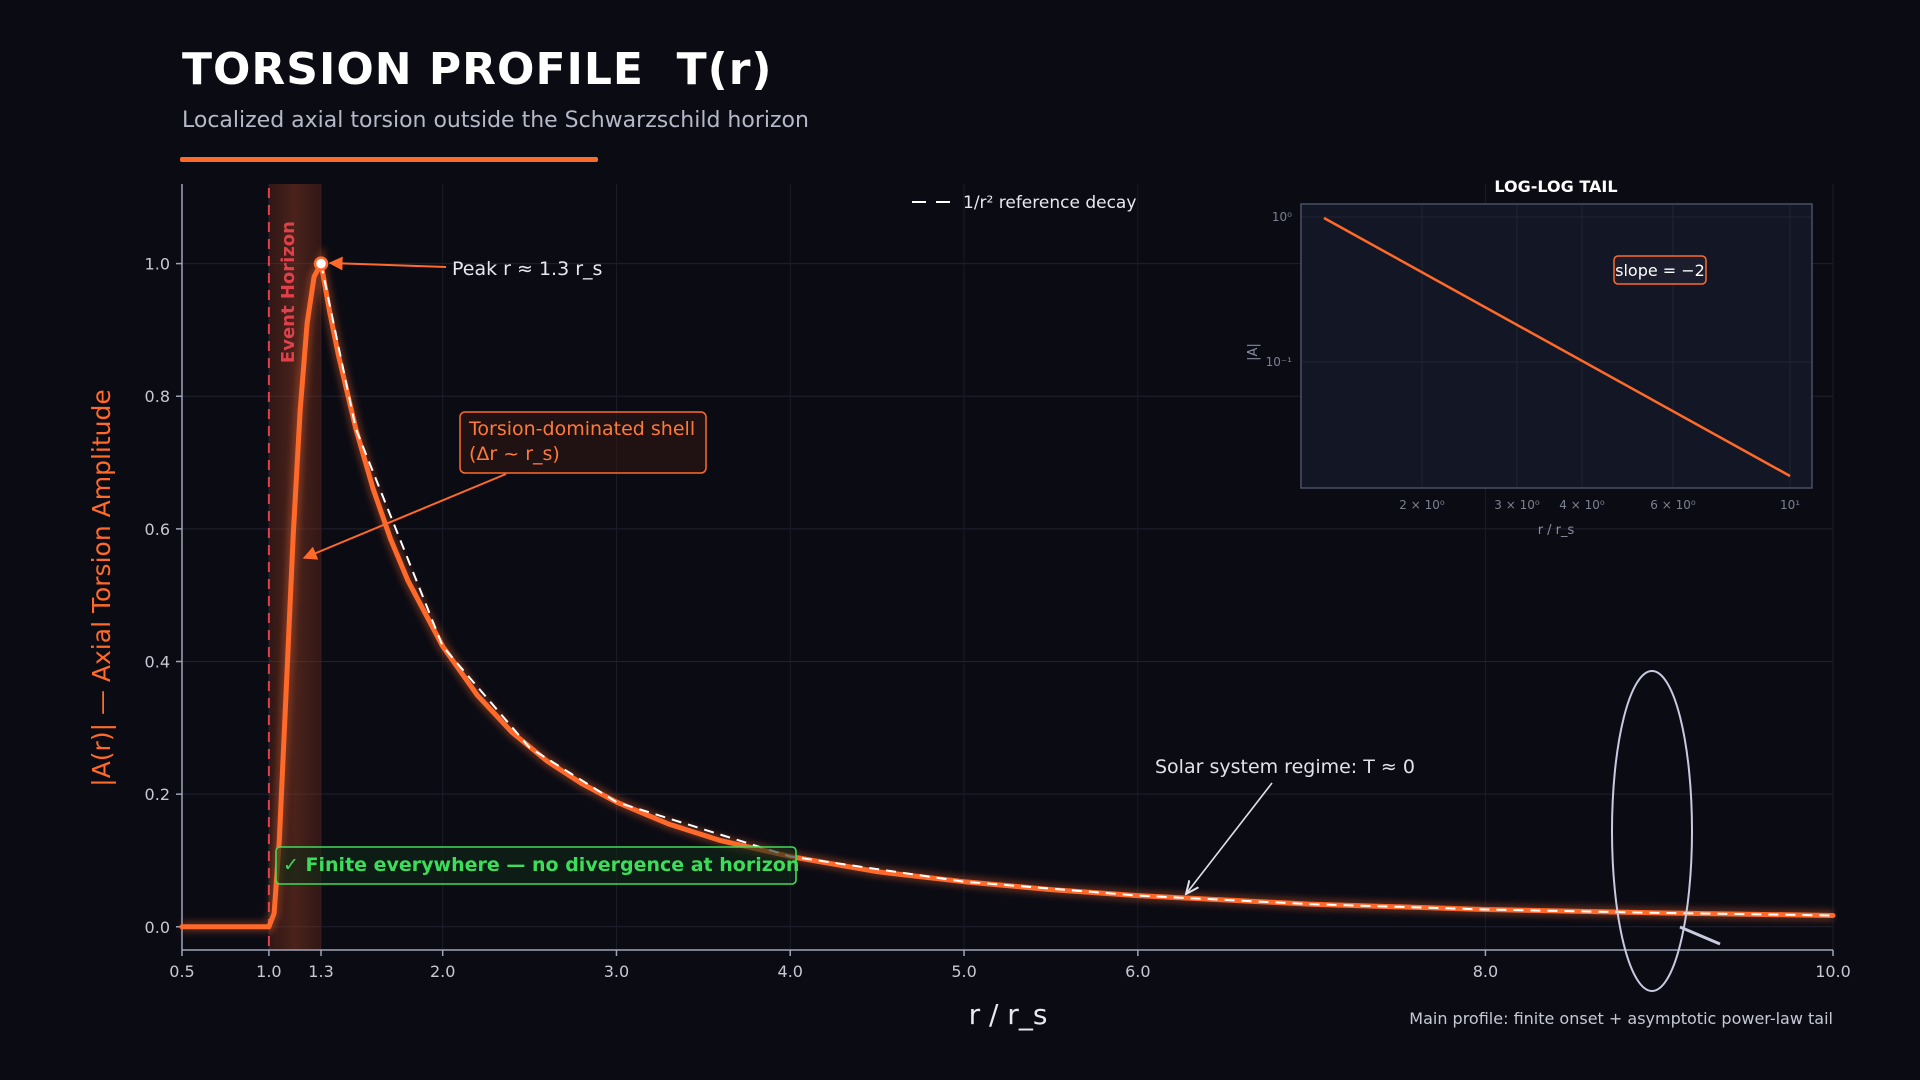 The height and width of the screenshot is (1080, 1920). I want to click on inset-grid, so click(1556, 346).